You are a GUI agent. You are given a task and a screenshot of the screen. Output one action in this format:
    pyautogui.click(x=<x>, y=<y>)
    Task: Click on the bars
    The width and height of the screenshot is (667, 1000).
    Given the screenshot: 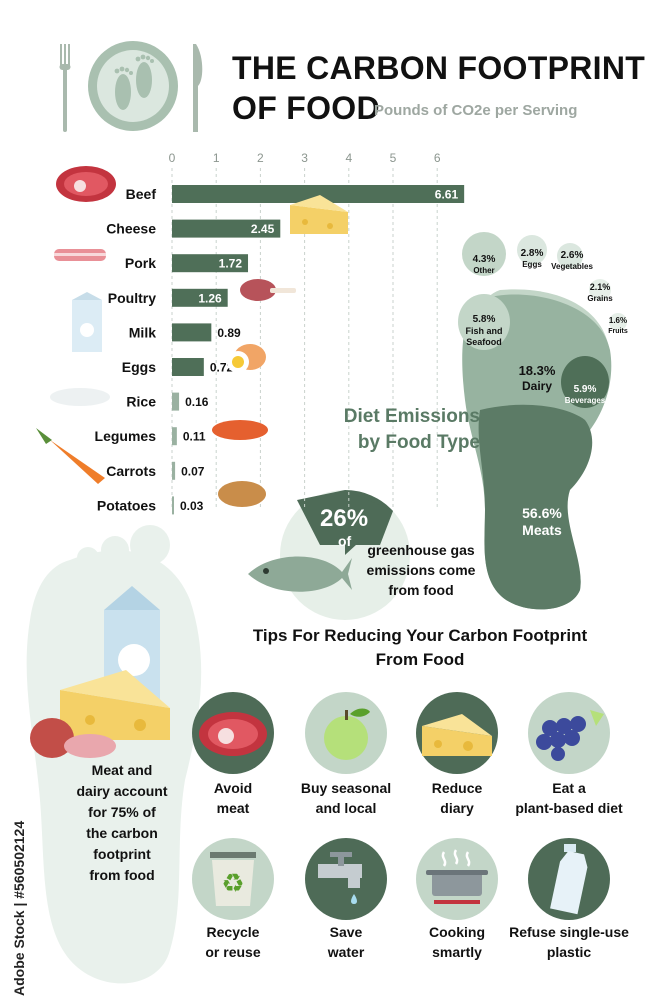 What is the action you would take?
    pyautogui.click(x=318, y=350)
    